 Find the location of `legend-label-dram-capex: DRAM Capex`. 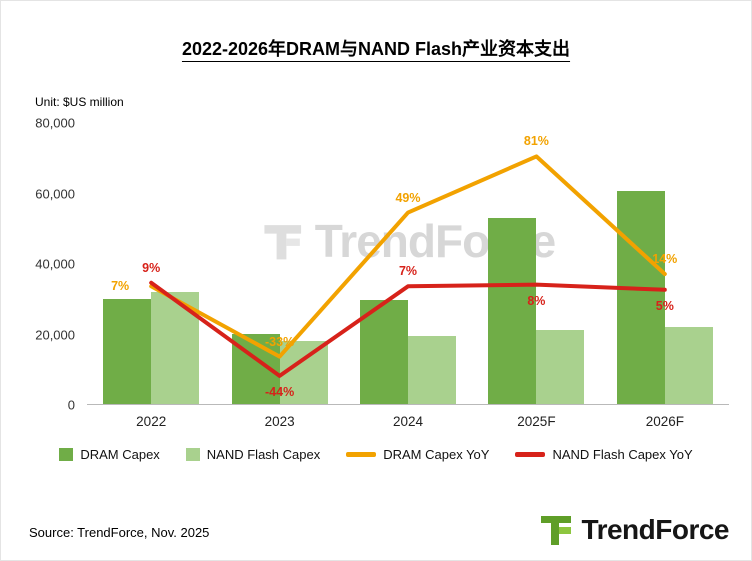

legend-label-dram-capex: DRAM Capex is located at coordinates (120, 454).